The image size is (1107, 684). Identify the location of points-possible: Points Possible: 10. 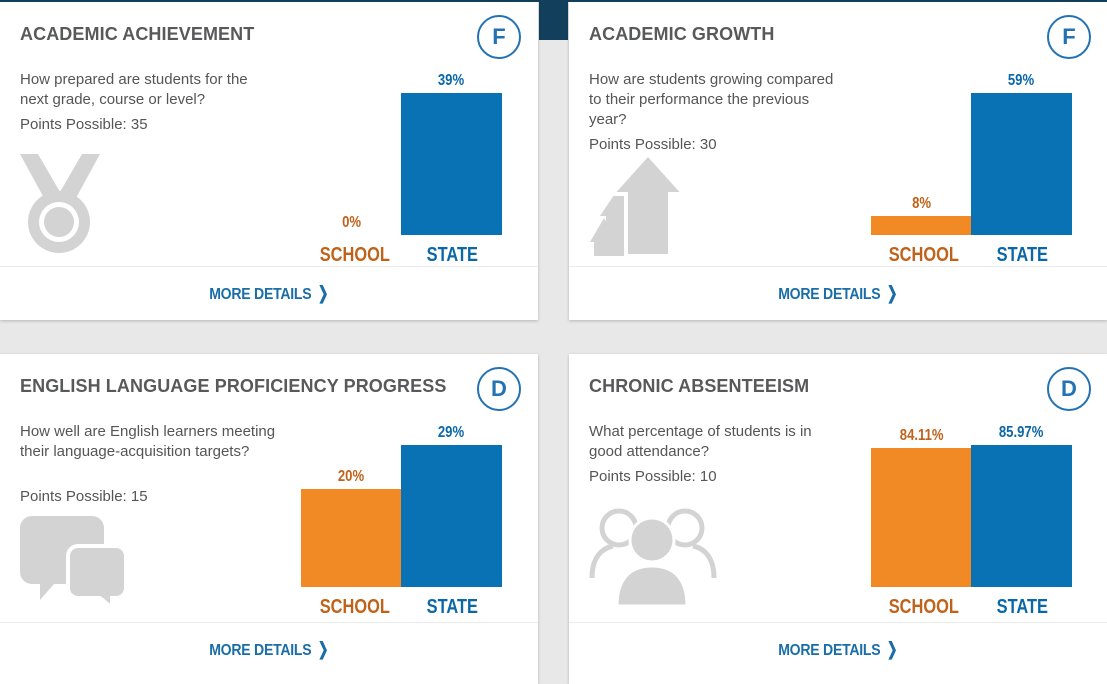
(653, 476).